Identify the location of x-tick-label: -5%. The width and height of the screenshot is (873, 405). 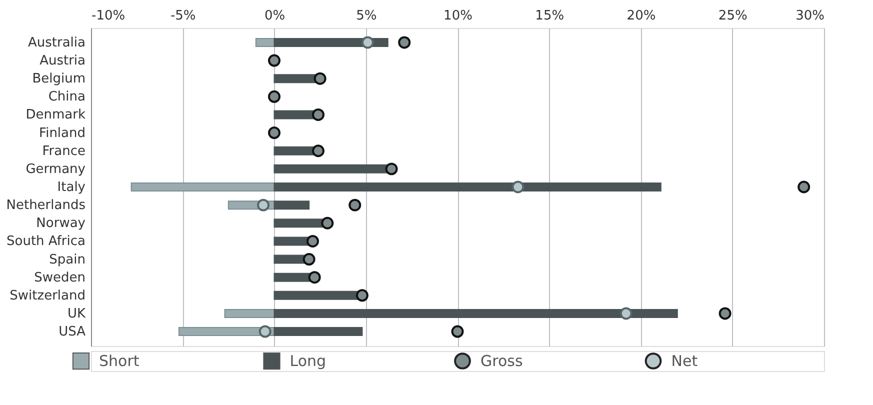
(183, 16).